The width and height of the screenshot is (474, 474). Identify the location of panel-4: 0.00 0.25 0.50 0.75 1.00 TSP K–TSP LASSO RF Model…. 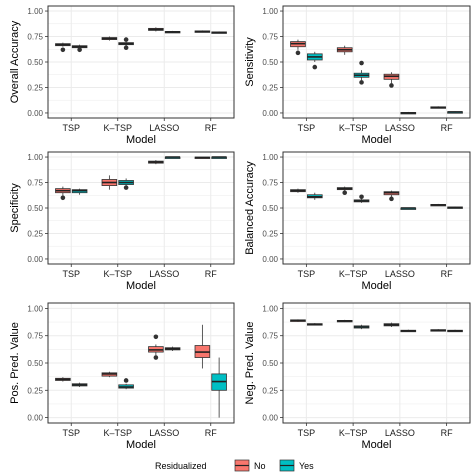
(357, 221).